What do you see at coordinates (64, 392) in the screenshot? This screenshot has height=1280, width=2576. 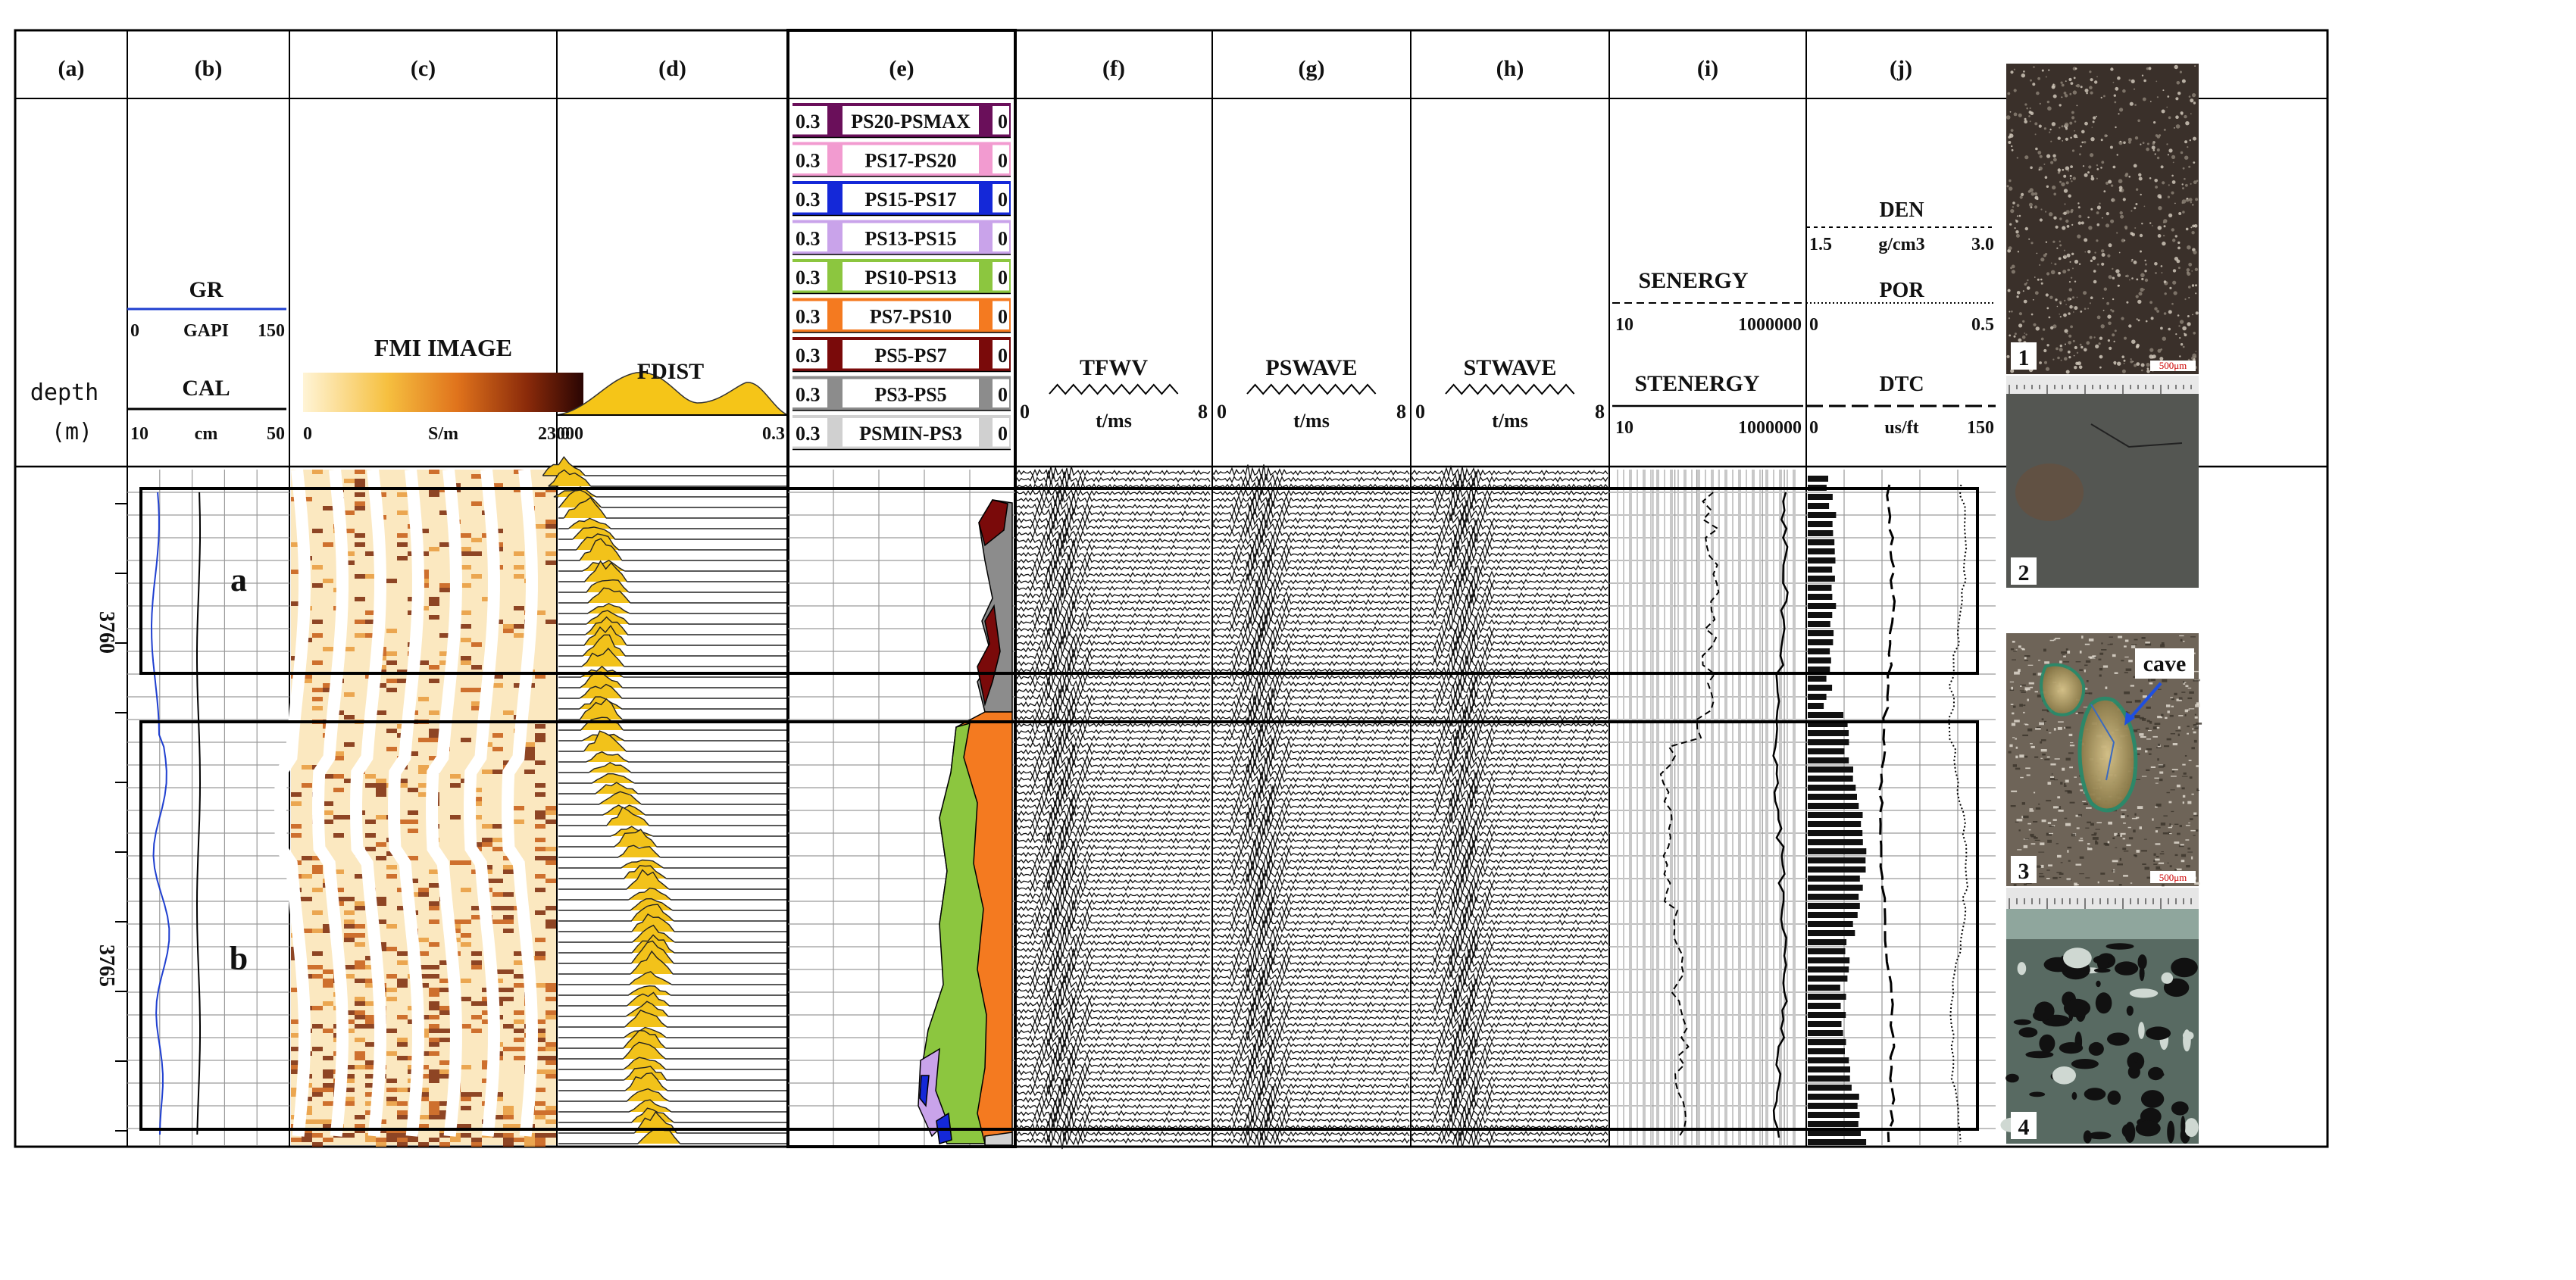 I see `depth-word: depth` at bounding box center [64, 392].